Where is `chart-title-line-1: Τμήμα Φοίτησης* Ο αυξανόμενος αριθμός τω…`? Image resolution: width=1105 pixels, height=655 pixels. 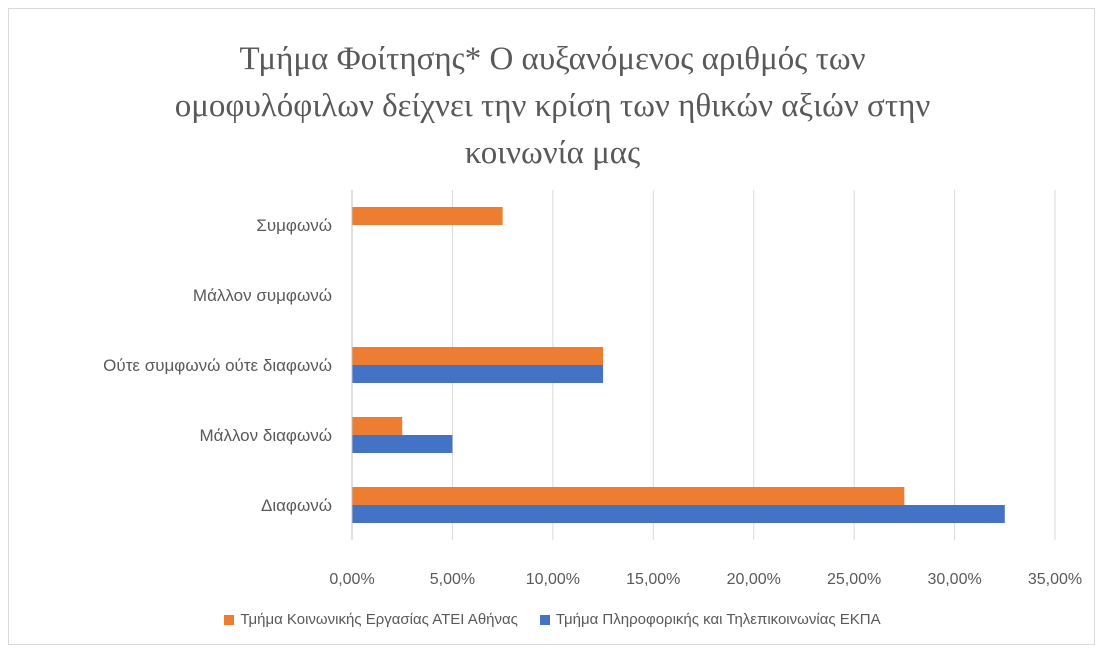
chart-title-line-1: Τμήμα Φοίτησης* Ο αυξανόμενος αριθμός τω… is located at coordinates (552, 59).